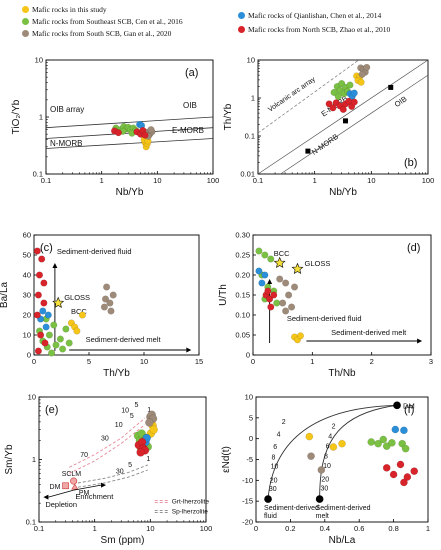  I want to click on label-bcc: BCC, so click(282, 253).